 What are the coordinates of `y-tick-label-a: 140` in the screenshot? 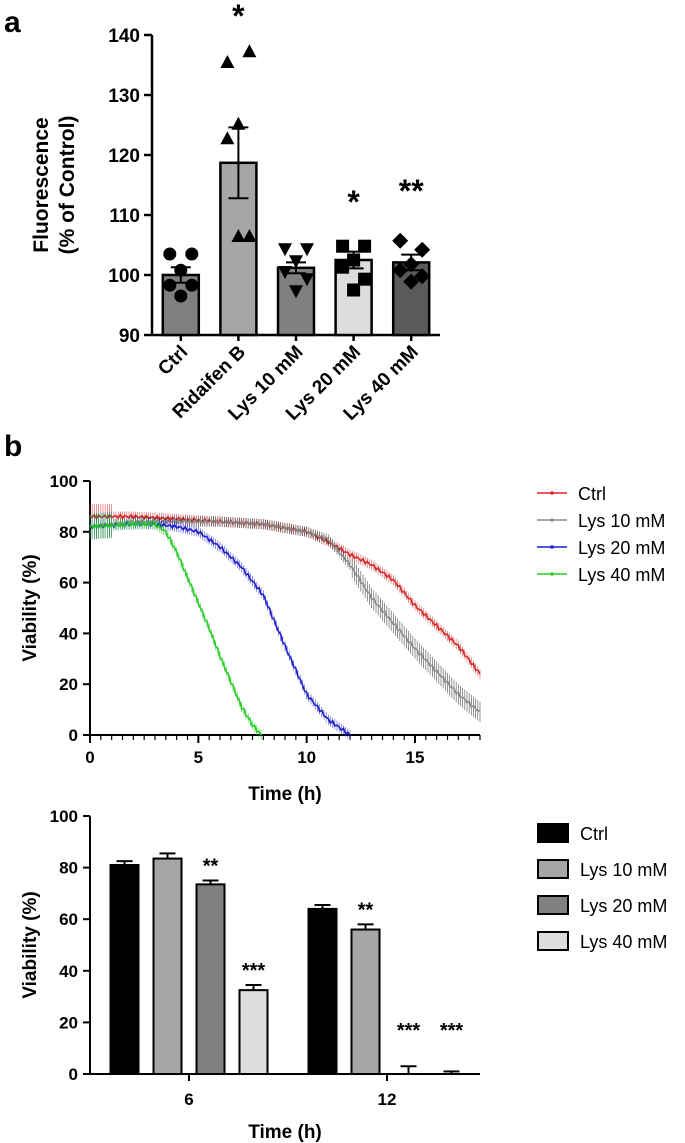 It's located at (124, 36).